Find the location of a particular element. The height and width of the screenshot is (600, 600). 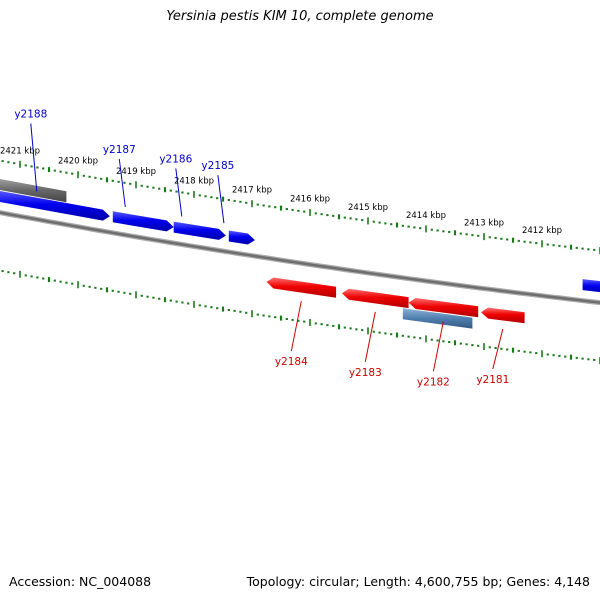

label-leader-y2188 is located at coordinates (34, 157).